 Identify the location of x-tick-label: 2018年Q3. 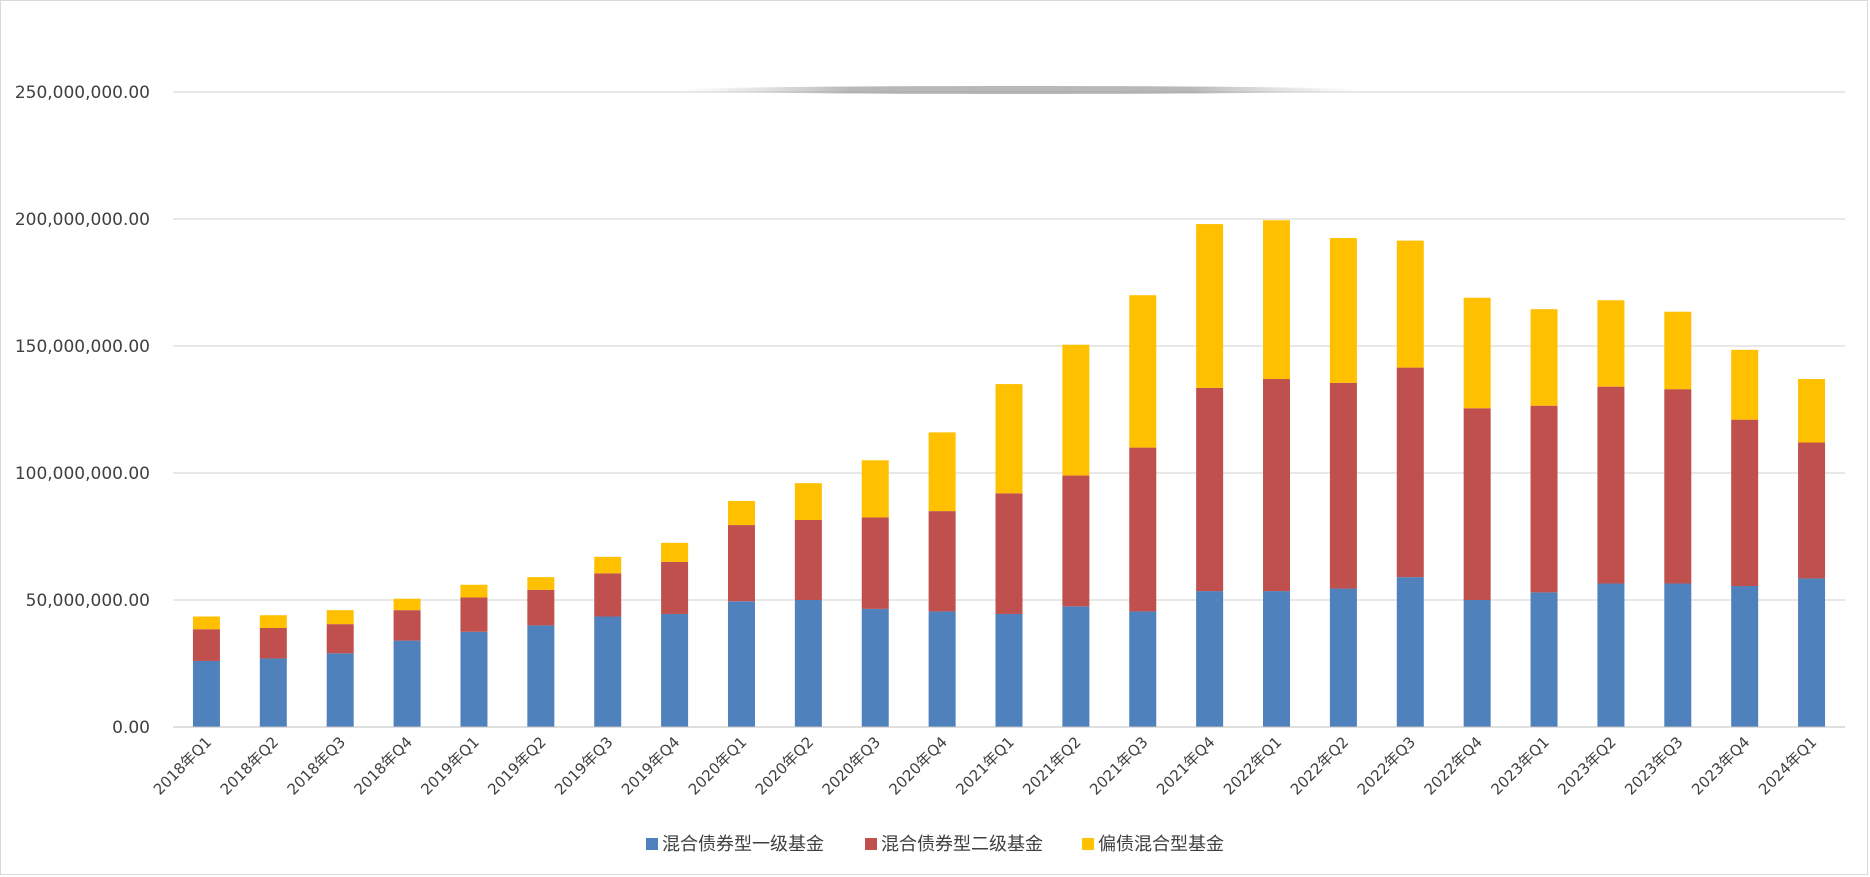
(316, 765).